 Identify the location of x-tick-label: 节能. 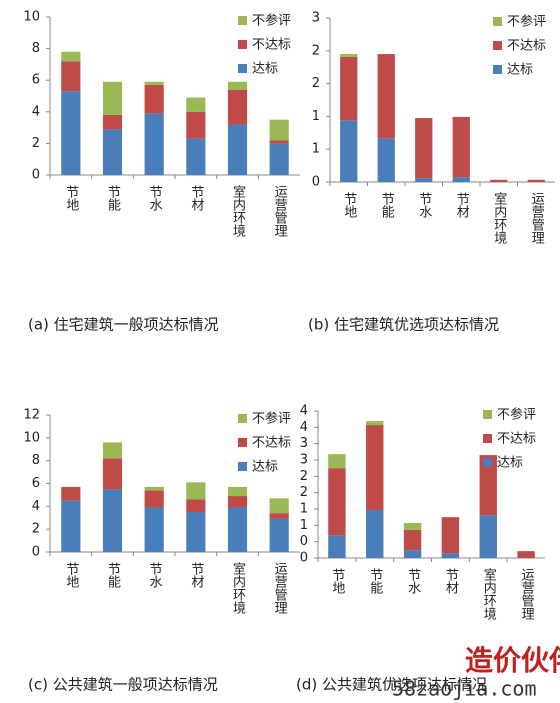
(375, 581).